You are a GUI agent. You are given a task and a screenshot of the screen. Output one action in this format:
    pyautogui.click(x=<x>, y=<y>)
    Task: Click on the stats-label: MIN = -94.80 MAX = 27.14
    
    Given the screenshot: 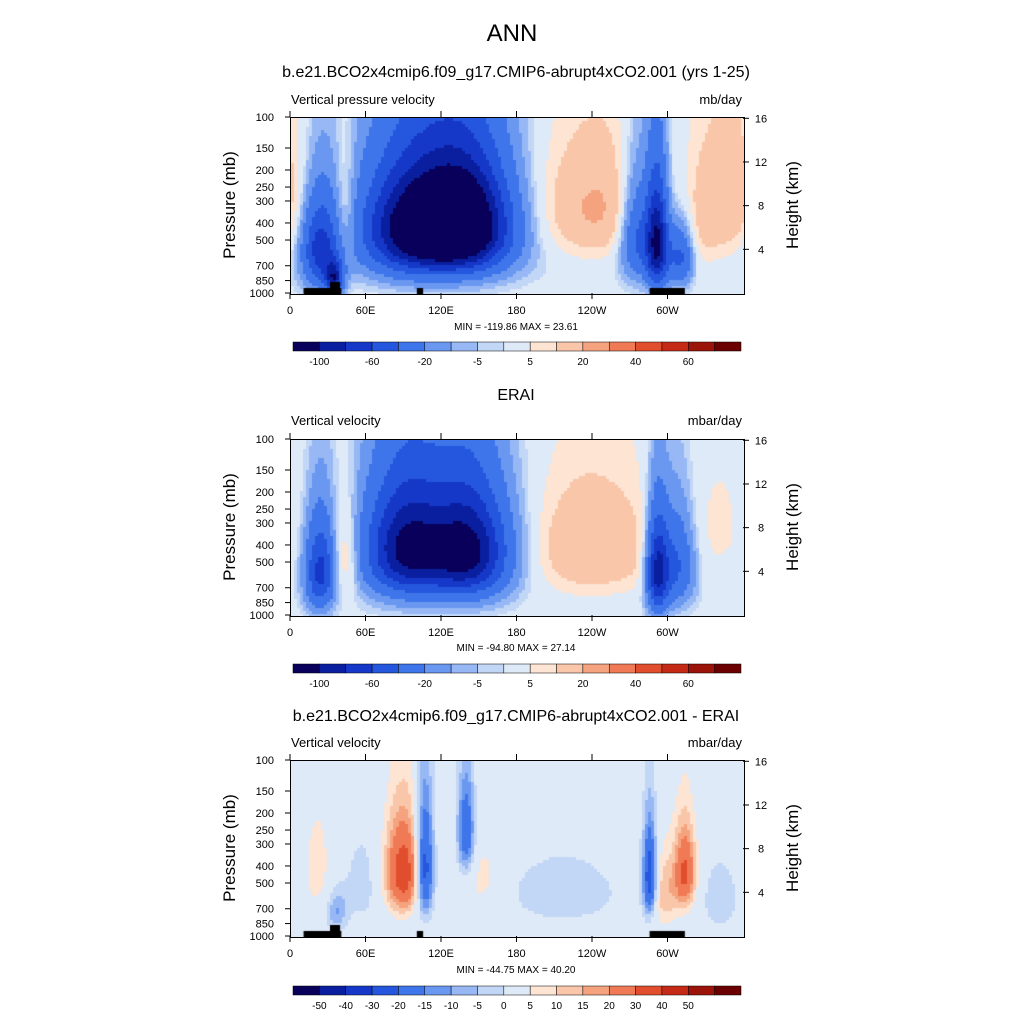 What is the action you would take?
    pyautogui.click(x=516, y=648)
    